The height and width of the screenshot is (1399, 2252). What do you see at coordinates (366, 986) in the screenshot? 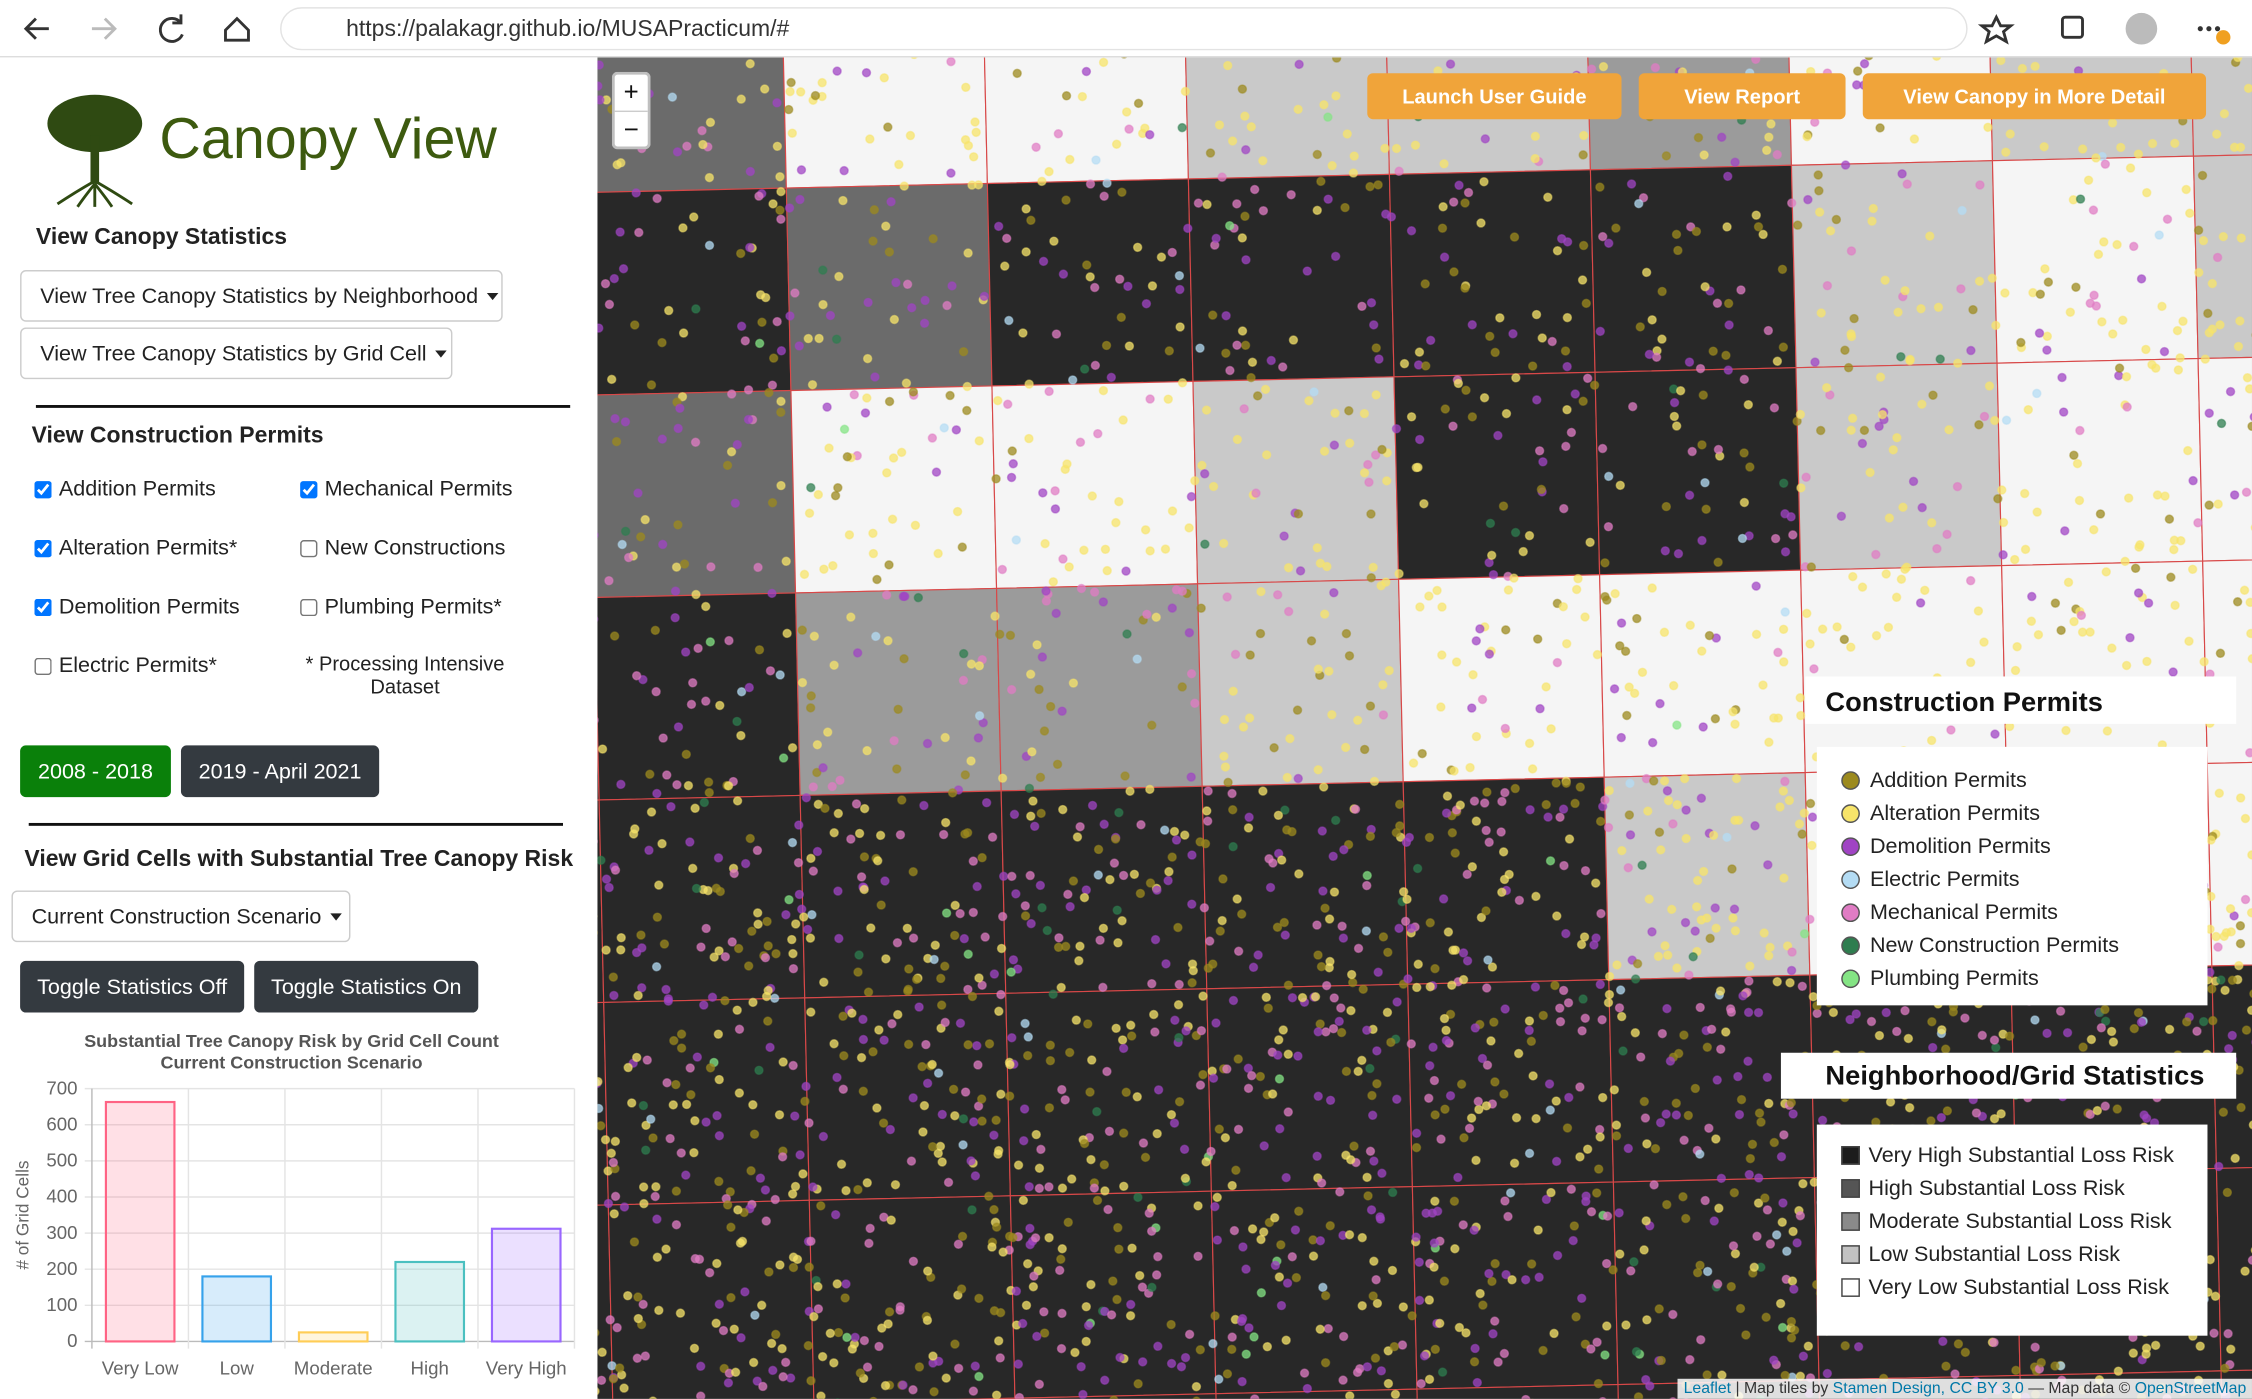
I see `toggle-button: Toggle Statistics On` at bounding box center [366, 986].